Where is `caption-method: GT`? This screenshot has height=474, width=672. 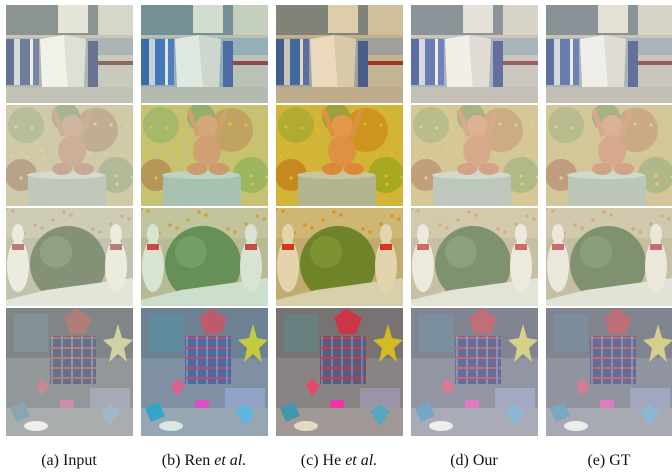
caption-method: GT is located at coordinates (620, 460).